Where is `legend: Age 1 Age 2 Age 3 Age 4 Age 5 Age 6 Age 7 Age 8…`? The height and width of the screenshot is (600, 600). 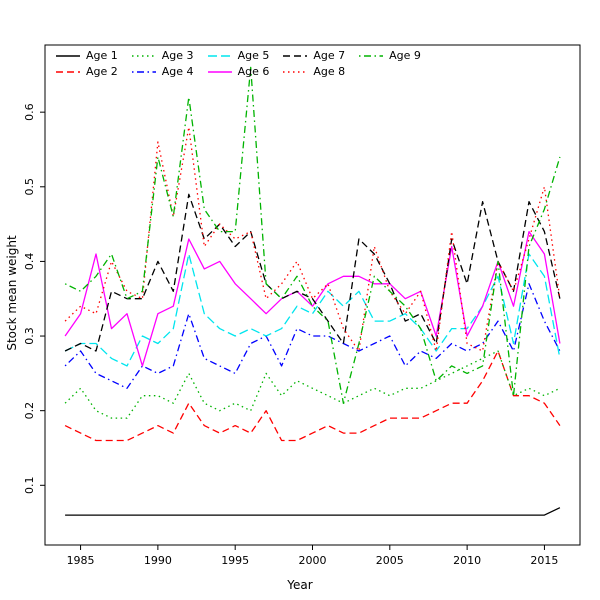 legend: Age 1 Age 2 Age 3 Age 4 Age 5 Age 6 Age 7 Age 8… is located at coordinates (238, 64).